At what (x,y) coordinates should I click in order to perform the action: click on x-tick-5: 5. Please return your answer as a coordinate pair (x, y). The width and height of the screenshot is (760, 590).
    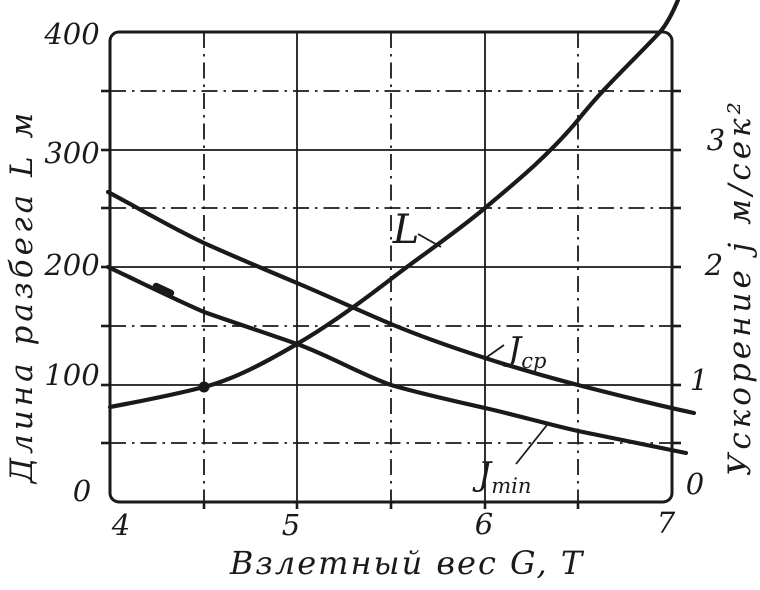
    Looking at the image, I should click on (291, 525).